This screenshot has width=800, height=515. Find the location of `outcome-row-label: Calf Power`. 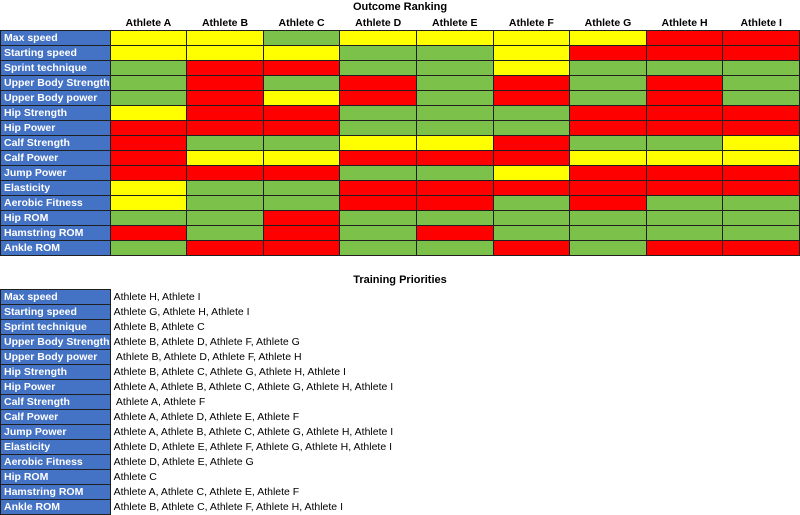

outcome-row-label: Calf Power is located at coordinates (55, 158).